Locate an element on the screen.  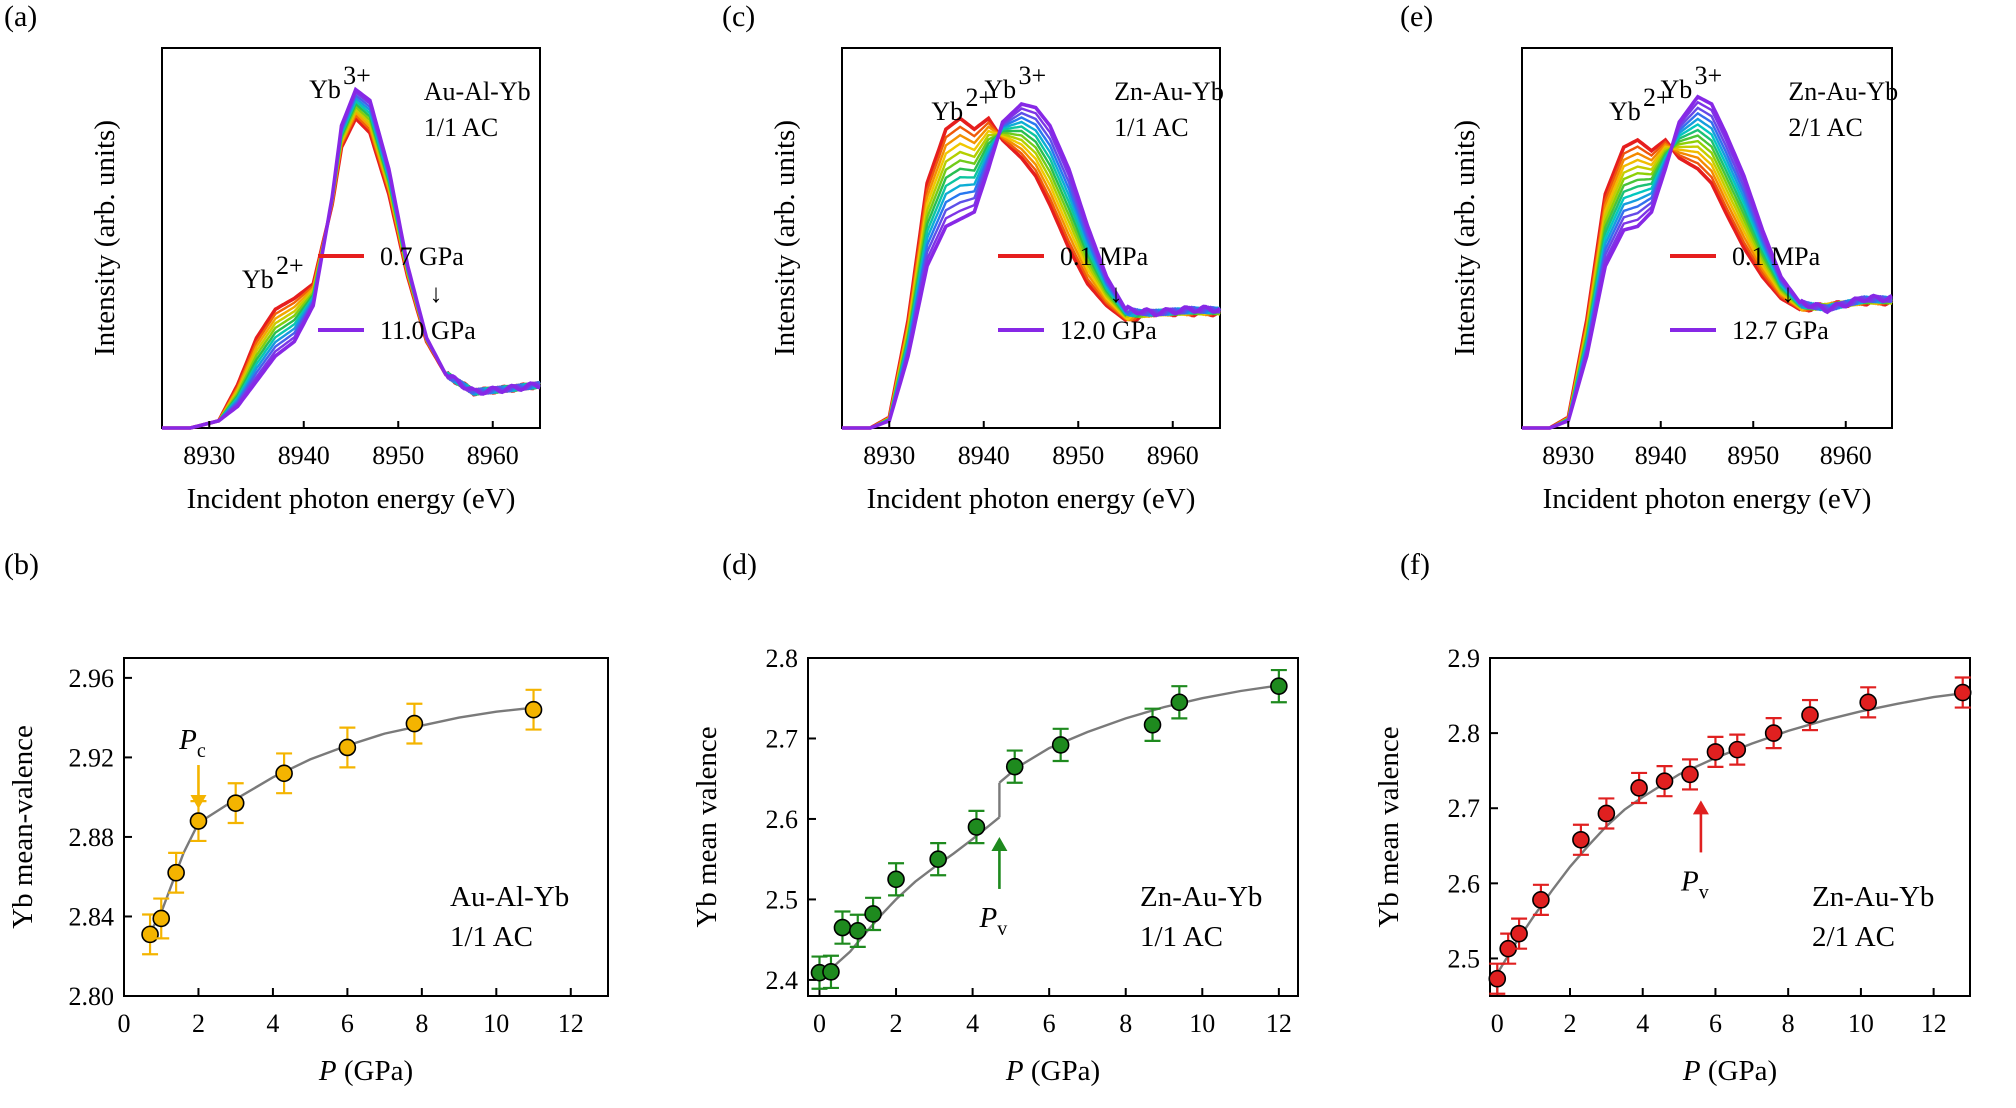
x-tick-label: 8 is located at coordinates (1125, 1023).